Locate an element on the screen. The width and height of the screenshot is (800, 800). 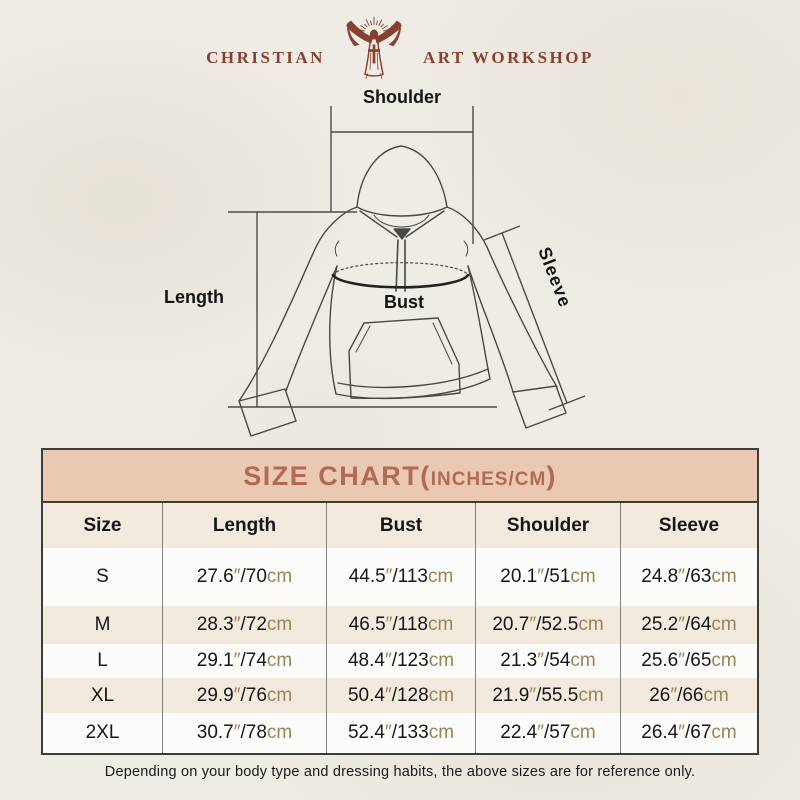
size-label: S is located at coordinates (103, 577).